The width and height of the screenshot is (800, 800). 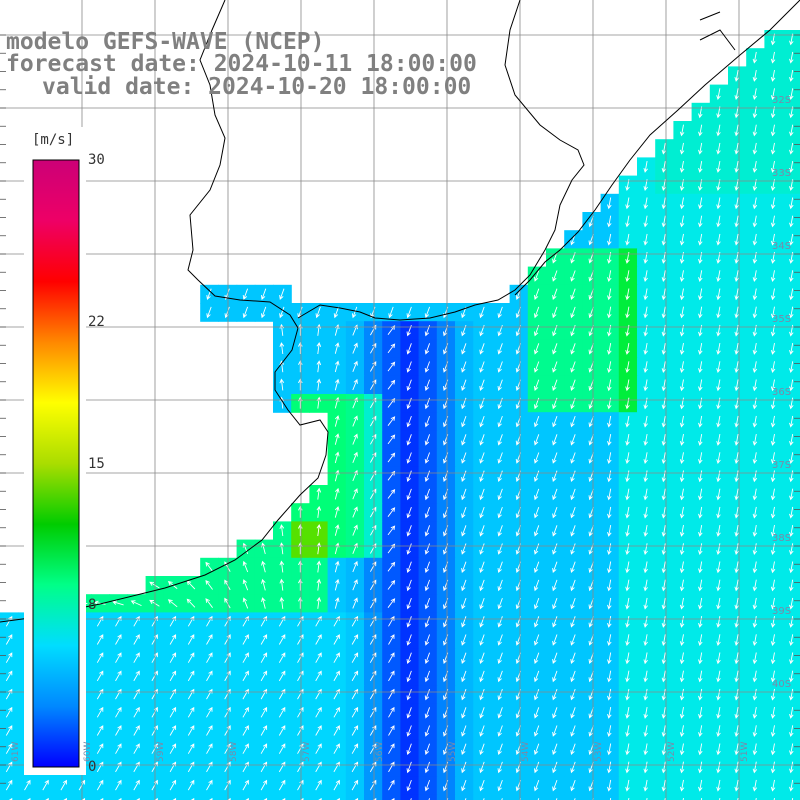 I want to click on latitude-label: 37S, so click(x=782, y=465).